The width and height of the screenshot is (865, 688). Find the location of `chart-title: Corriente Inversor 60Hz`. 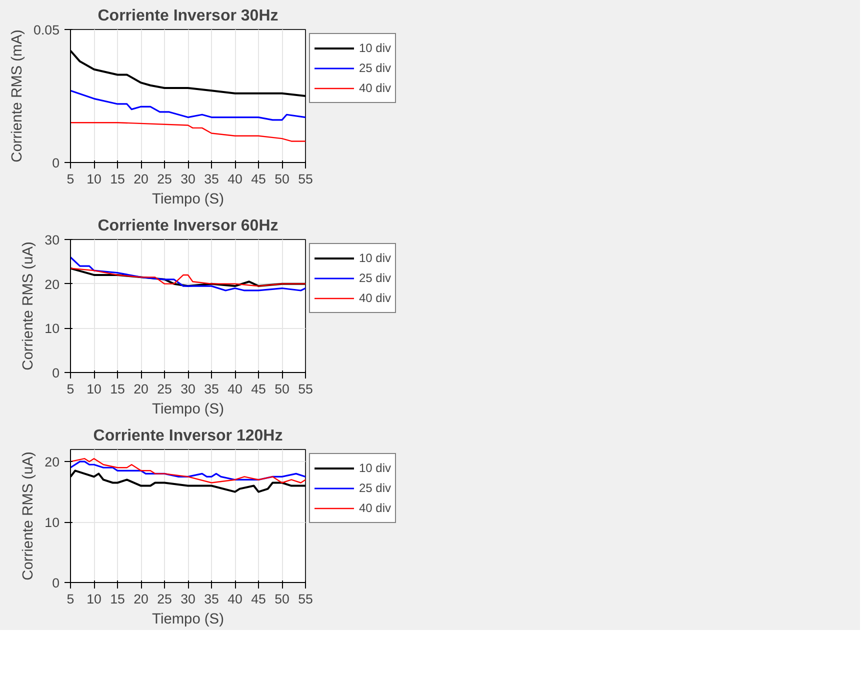

chart-title: Corriente Inversor 60Hz is located at coordinates (188, 226).